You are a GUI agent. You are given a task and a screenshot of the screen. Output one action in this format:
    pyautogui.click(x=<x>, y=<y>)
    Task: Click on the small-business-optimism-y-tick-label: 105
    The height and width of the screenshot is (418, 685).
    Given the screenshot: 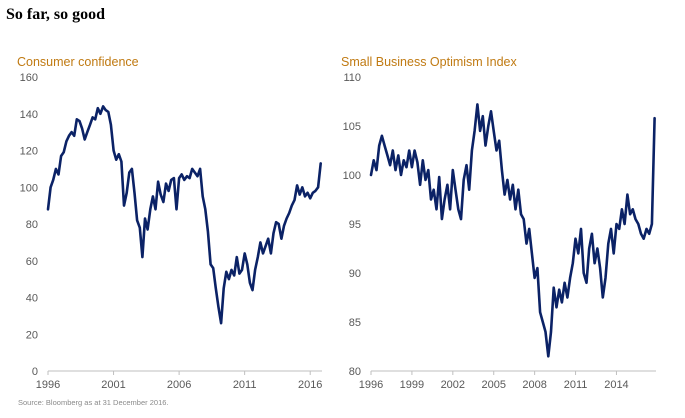 What is the action you would take?
    pyautogui.click(x=352, y=127)
    